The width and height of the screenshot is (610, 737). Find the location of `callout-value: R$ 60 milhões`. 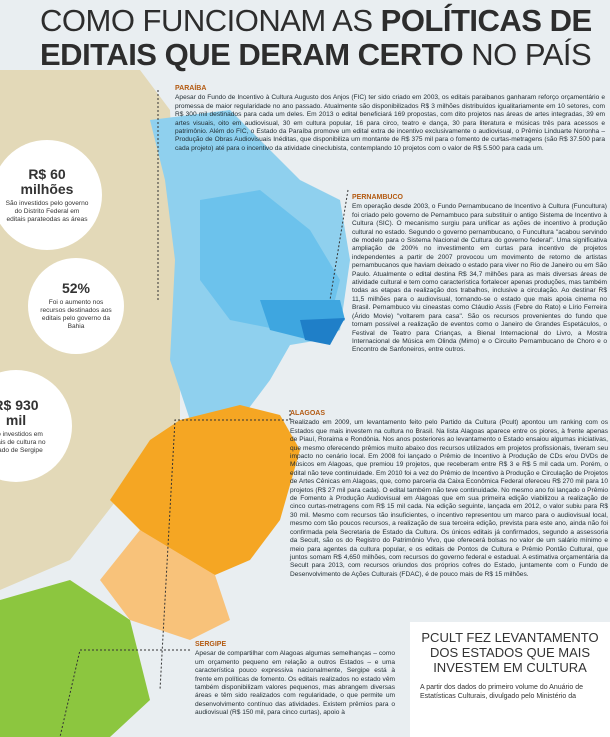

callout-value: R$ 60 milhões is located at coordinates (47, 181).